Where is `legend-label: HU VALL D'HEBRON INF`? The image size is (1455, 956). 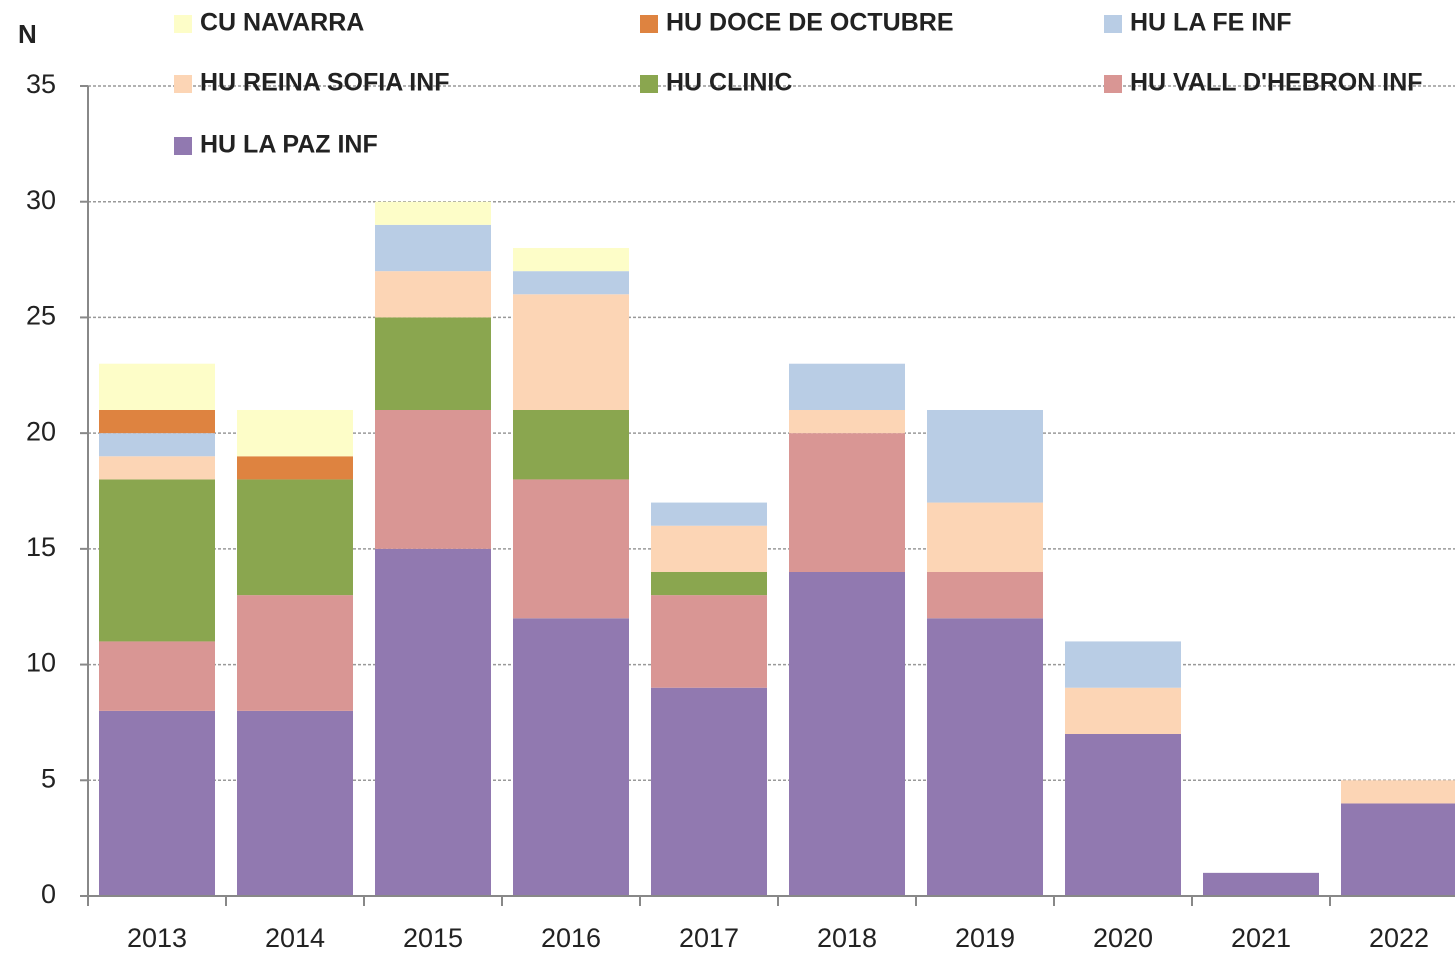 legend-label: HU VALL D'HEBRON INF is located at coordinates (1276, 83).